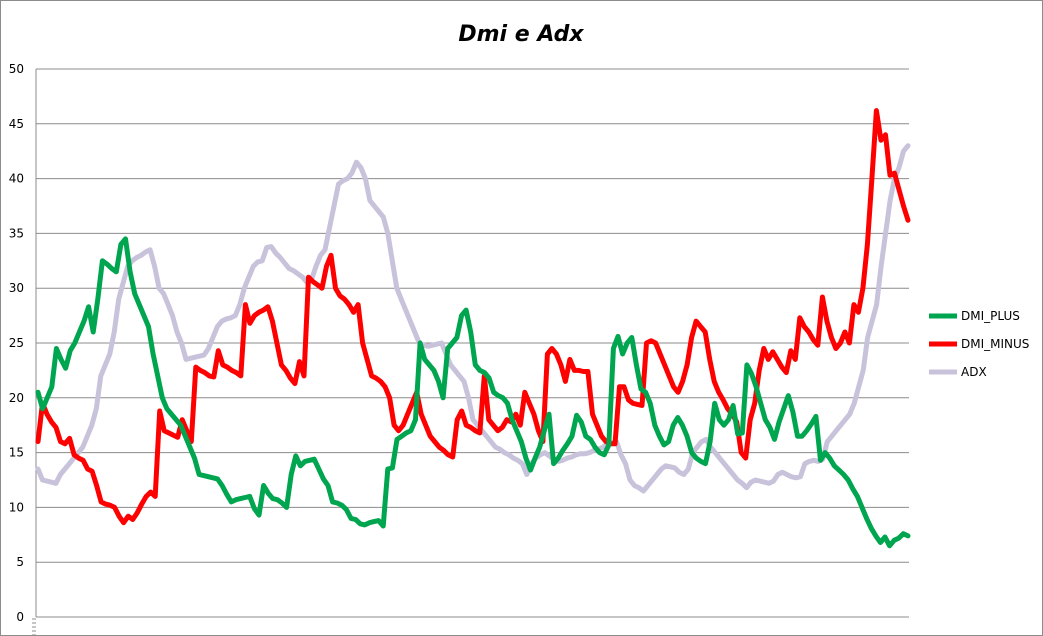 The width and height of the screenshot is (1043, 636). I want to click on y-tick-label: 20, so click(16, 398).